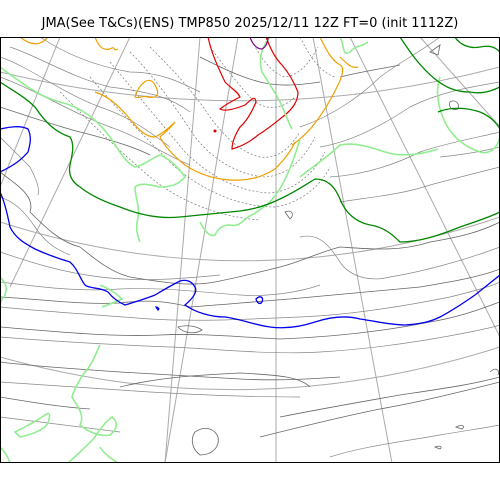  I want to click on isotherm-red, so click(253, 93).